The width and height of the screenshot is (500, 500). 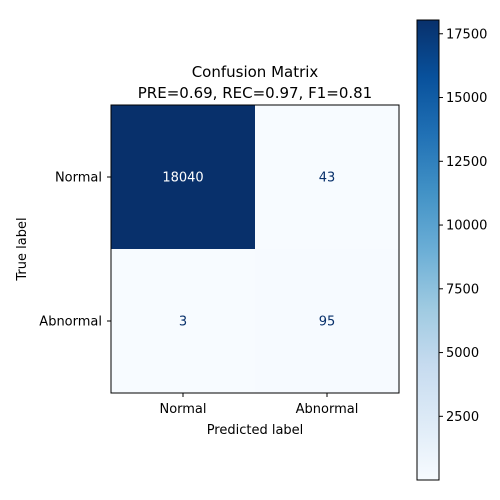 What do you see at coordinates (258, 405) in the screenshot?
I see `x-axis-ticks: Normal Abnormal` at bounding box center [258, 405].